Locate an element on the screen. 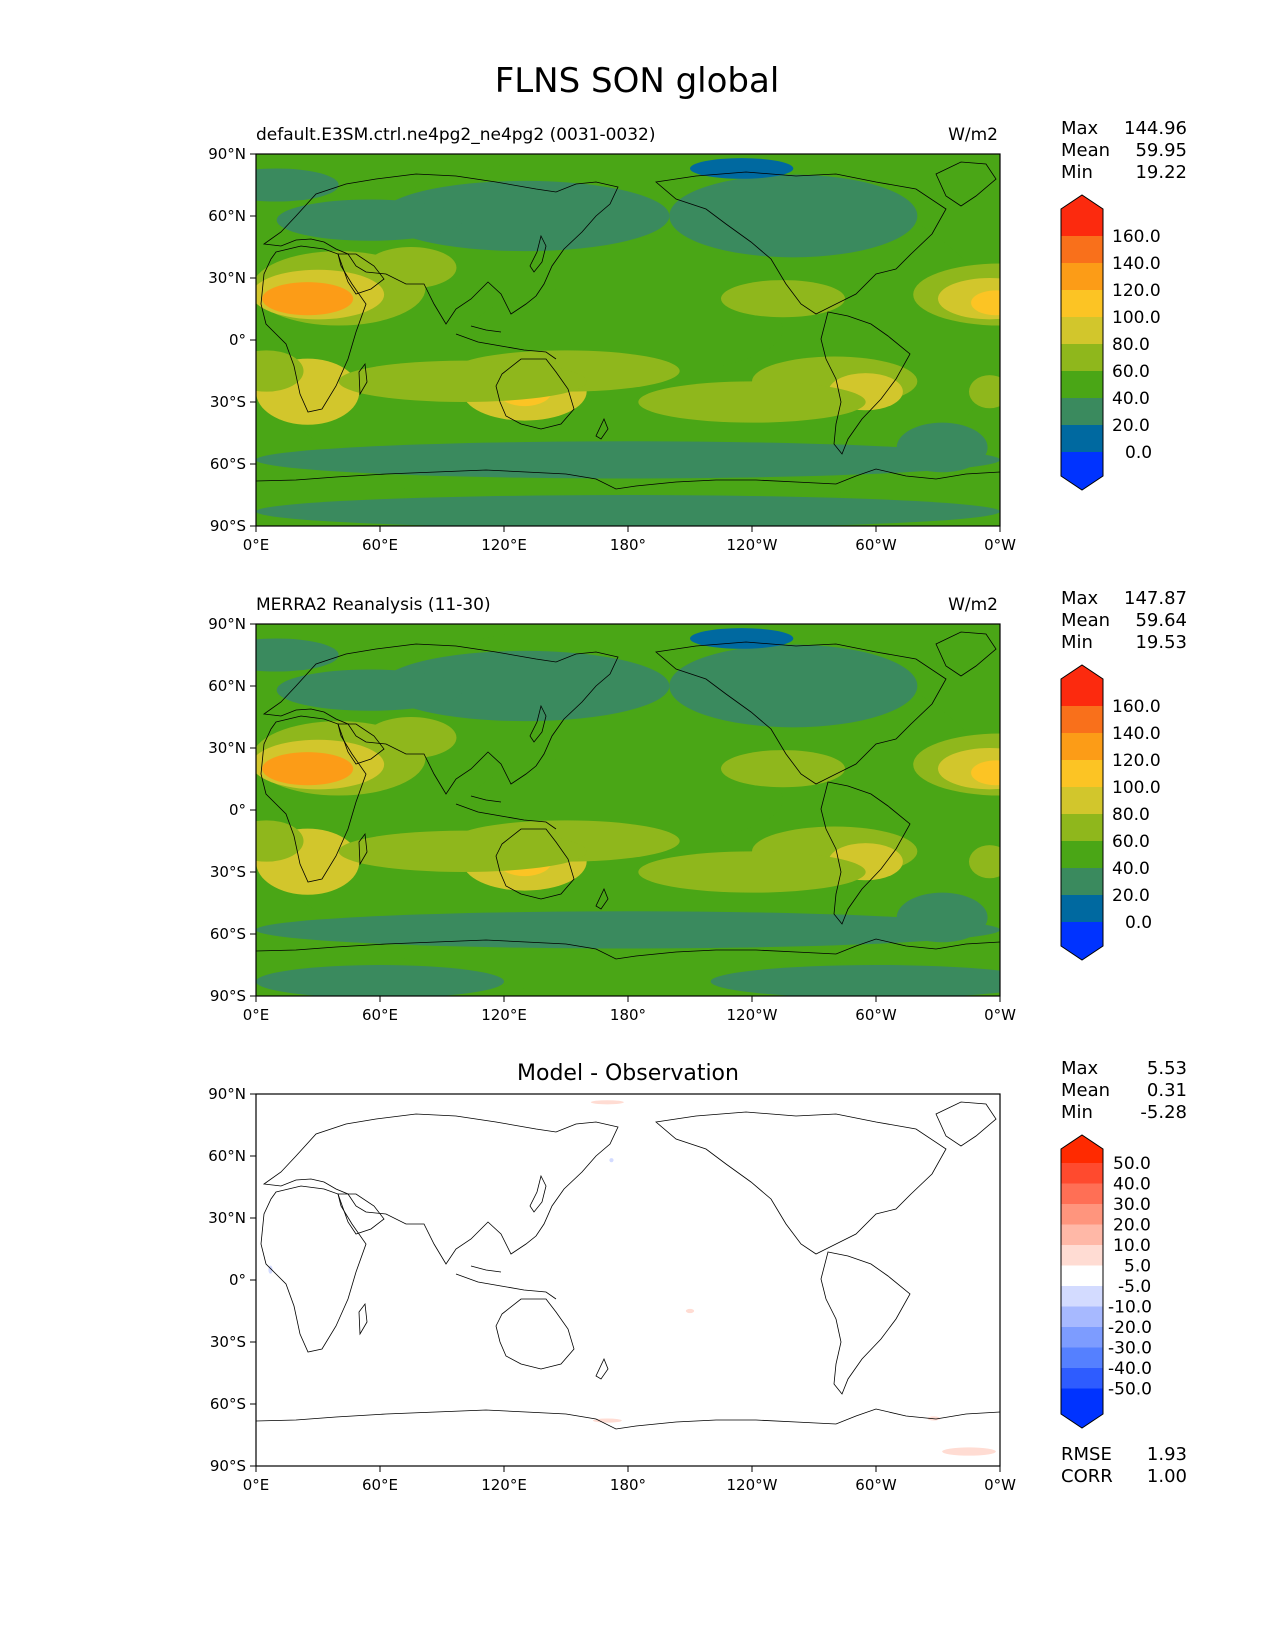 The width and height of the screenshot is (1275, 1650). cbar-diff-label: 10.0 is located at coordinates (1132, 1246).